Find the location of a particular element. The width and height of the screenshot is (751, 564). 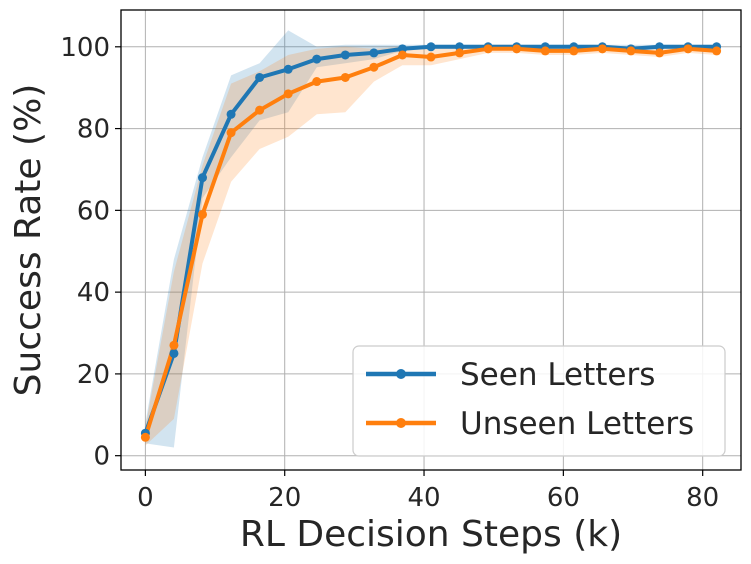

x-axis-title: RL Decision Steps (k) is located at coordinates (431, 534).